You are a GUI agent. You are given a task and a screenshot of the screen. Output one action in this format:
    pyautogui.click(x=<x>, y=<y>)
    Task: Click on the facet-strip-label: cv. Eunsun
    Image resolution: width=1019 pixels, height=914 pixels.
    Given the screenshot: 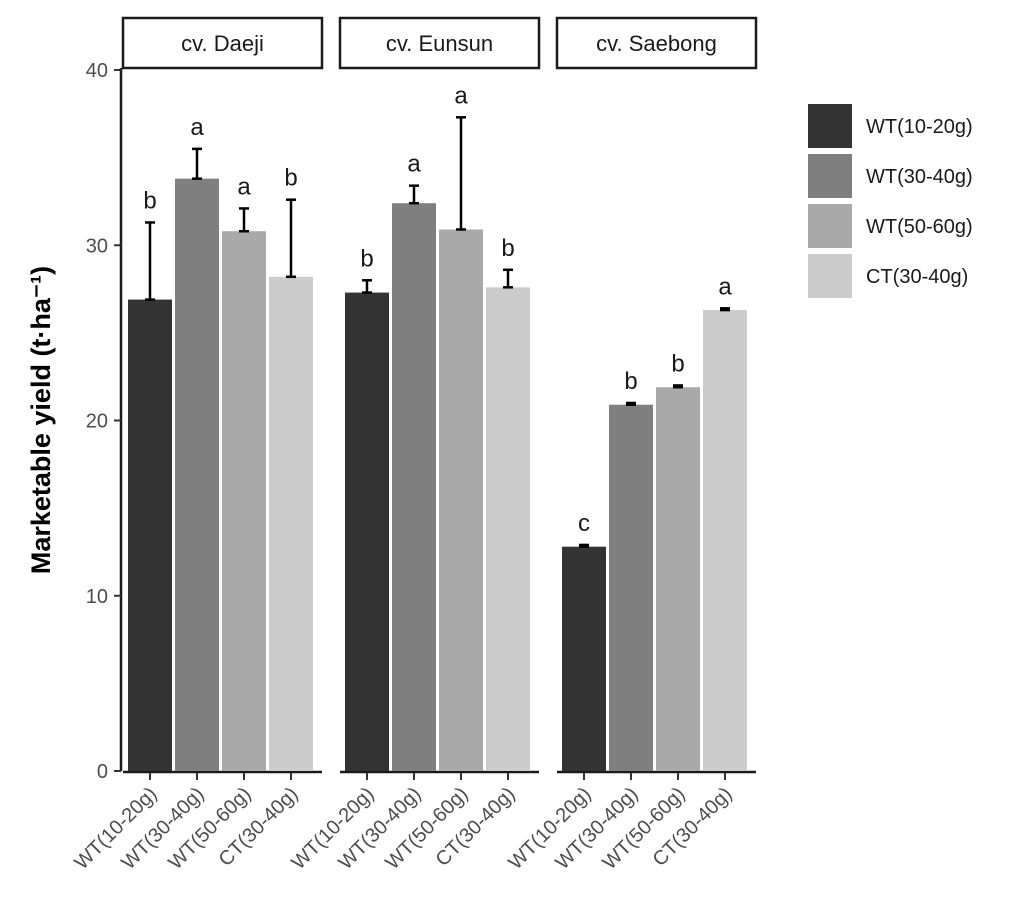 What is the action you would take?
    pyautogui.click(x=439, y=43)
    